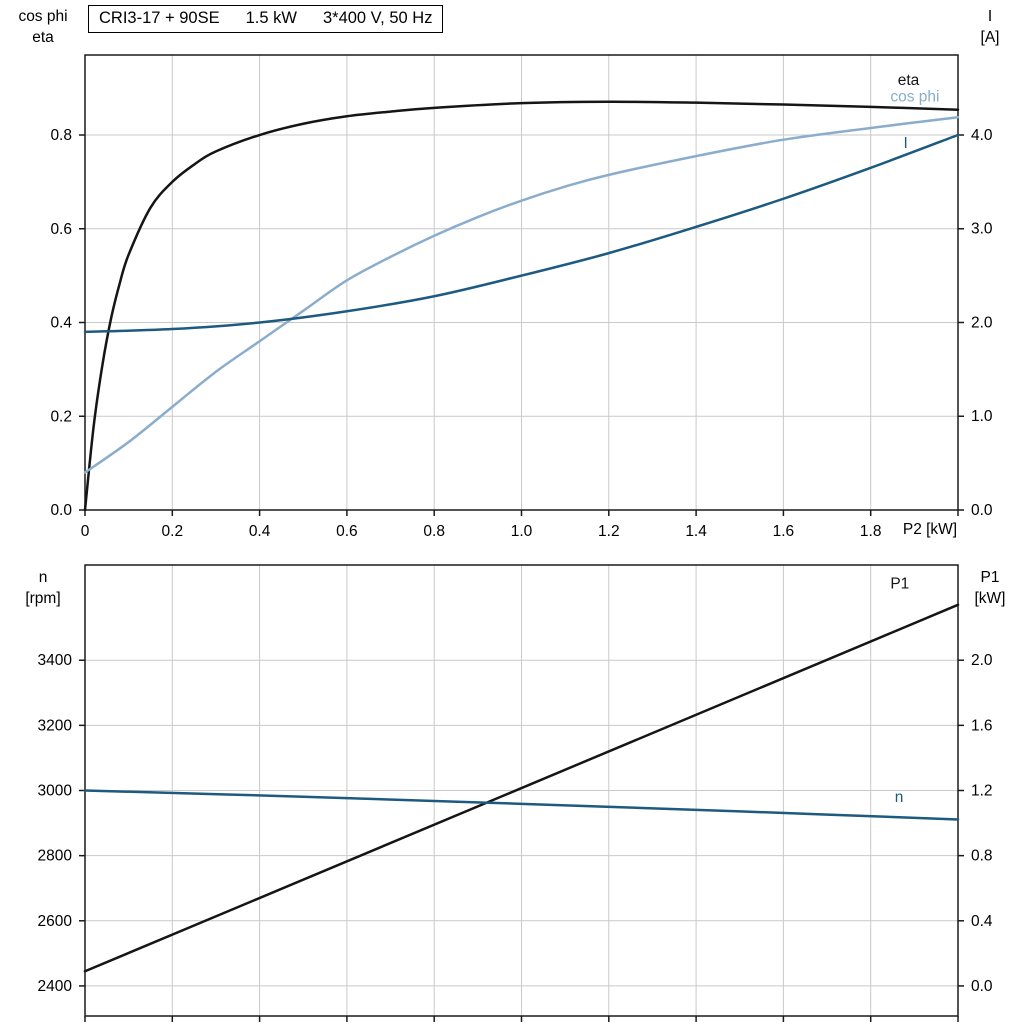  What do you see at coordinates (982, 135) in the screenshot?
I see `svg-text: 4.0` at bounding box center [982, 135].